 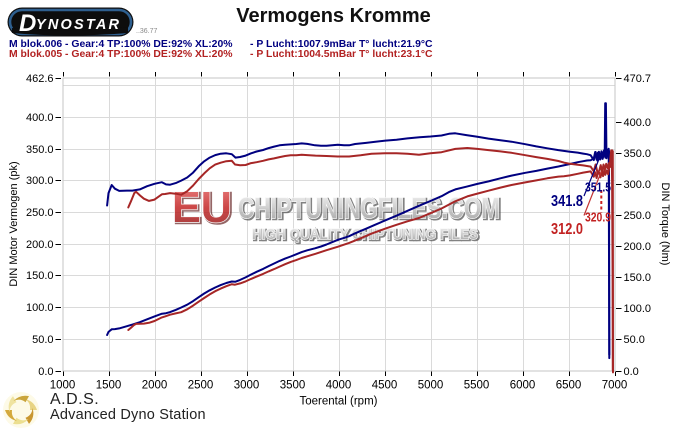 I want to click on ads-logo-icon, so click(x=21, y=410).